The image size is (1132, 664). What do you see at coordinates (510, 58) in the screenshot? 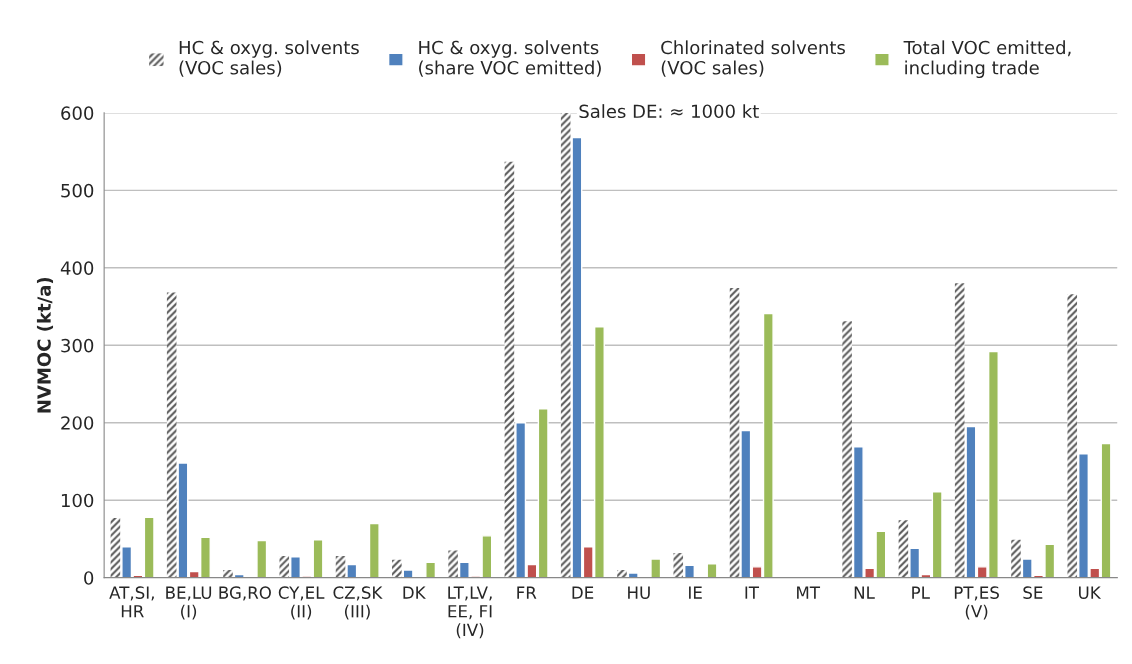
I see `legend-label: HC & oxyg. solvents (share VOC emitted)` at bounding box center [510, 58].